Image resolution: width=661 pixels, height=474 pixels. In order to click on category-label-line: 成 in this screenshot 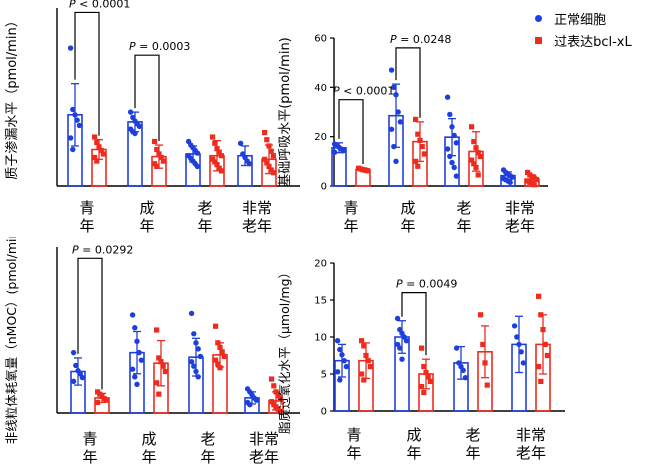, I will do `click(413, 435)`.